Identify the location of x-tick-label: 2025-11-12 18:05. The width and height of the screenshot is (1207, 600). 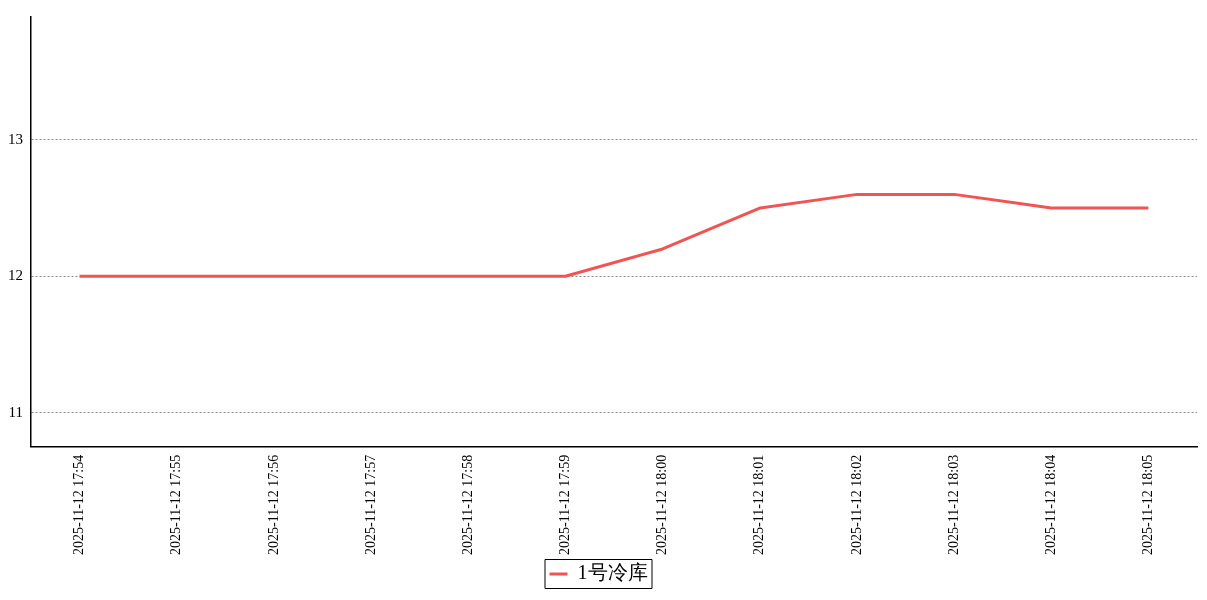
(1148, 505).